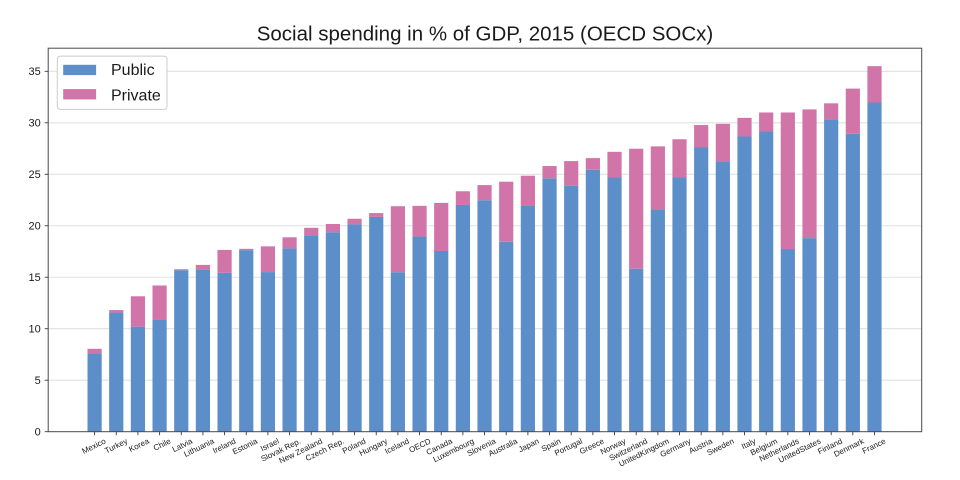 The image size is (960, 480). I want to click on svg-text: 20, so click(35, 227).